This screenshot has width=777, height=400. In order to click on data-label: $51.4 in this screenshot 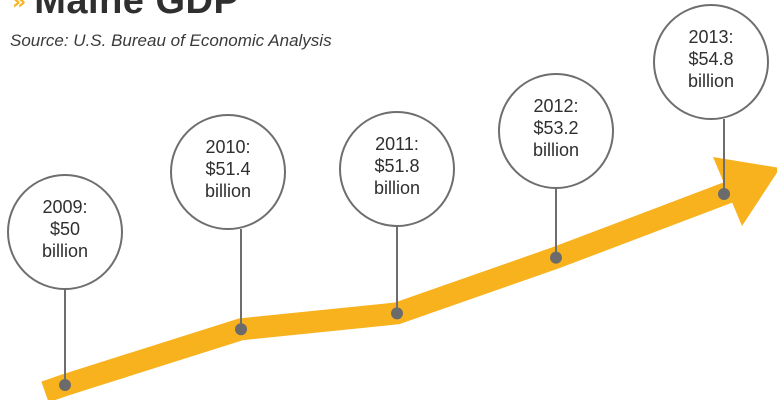, I will do `click(227, 169)`.